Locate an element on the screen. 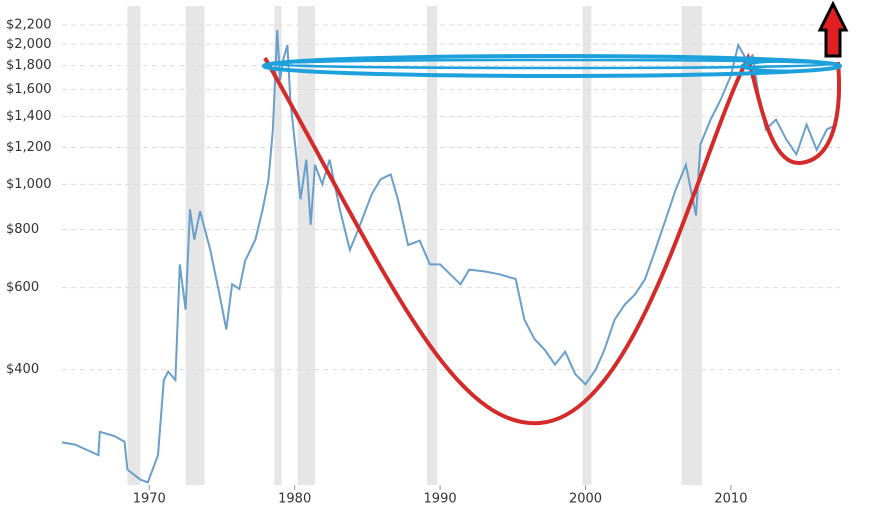  x-tick-label: 1980 is located at coordinates (294, 499).